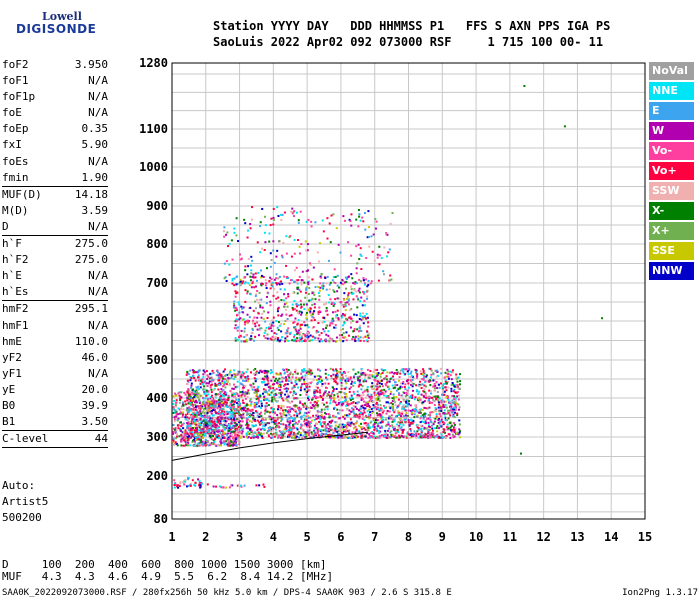 The height and width of the screenshot is (600, 700). Describe the element at coordinates (9, 405) in the screenshot. I see `param-label: B0` at that location.